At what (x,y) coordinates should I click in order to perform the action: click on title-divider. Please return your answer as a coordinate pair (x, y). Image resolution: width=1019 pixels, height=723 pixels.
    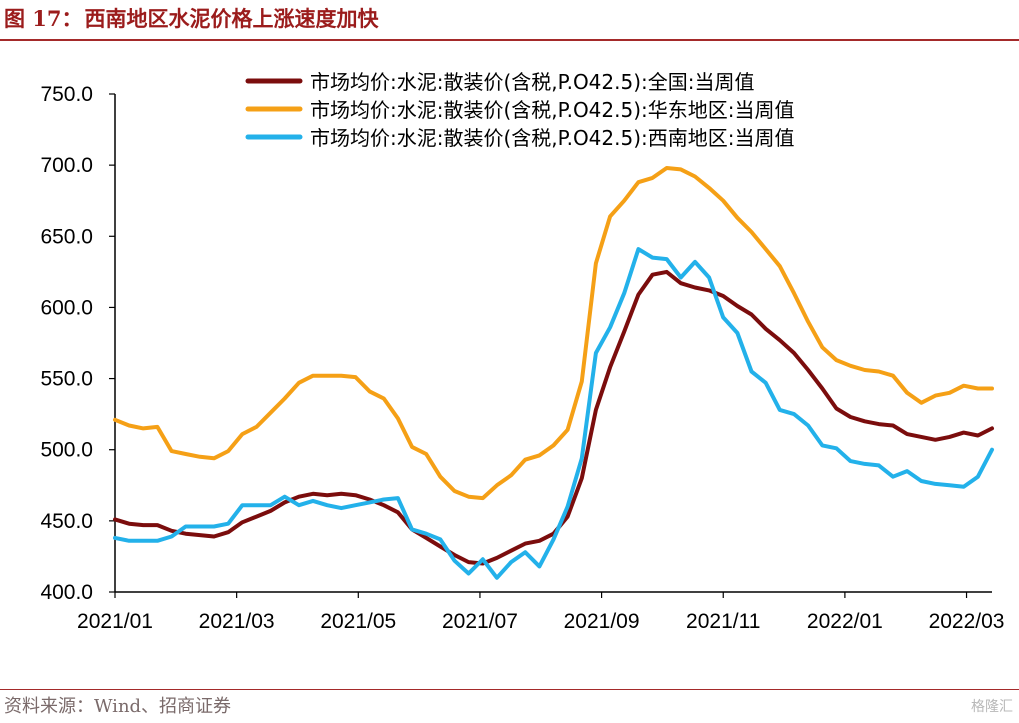
    Looking at the image, I should click on (509, 40).